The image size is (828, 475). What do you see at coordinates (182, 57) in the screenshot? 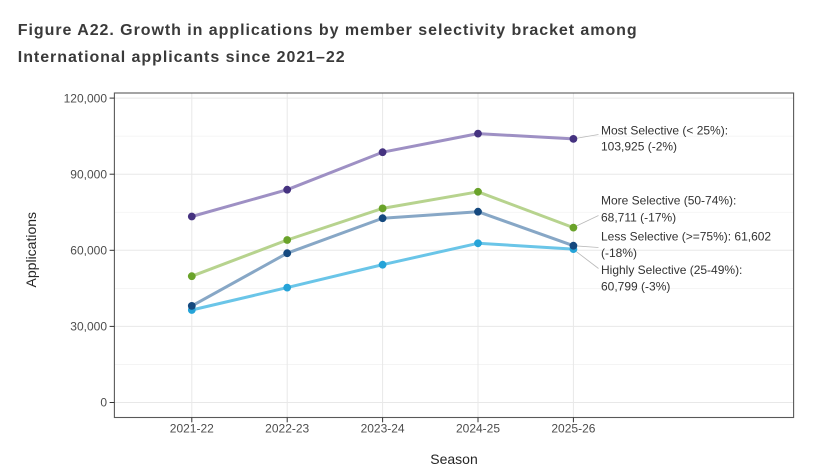
I see `svg-text:International applicants since: International applicants since 2021–22` at bounding box center [182, 57].